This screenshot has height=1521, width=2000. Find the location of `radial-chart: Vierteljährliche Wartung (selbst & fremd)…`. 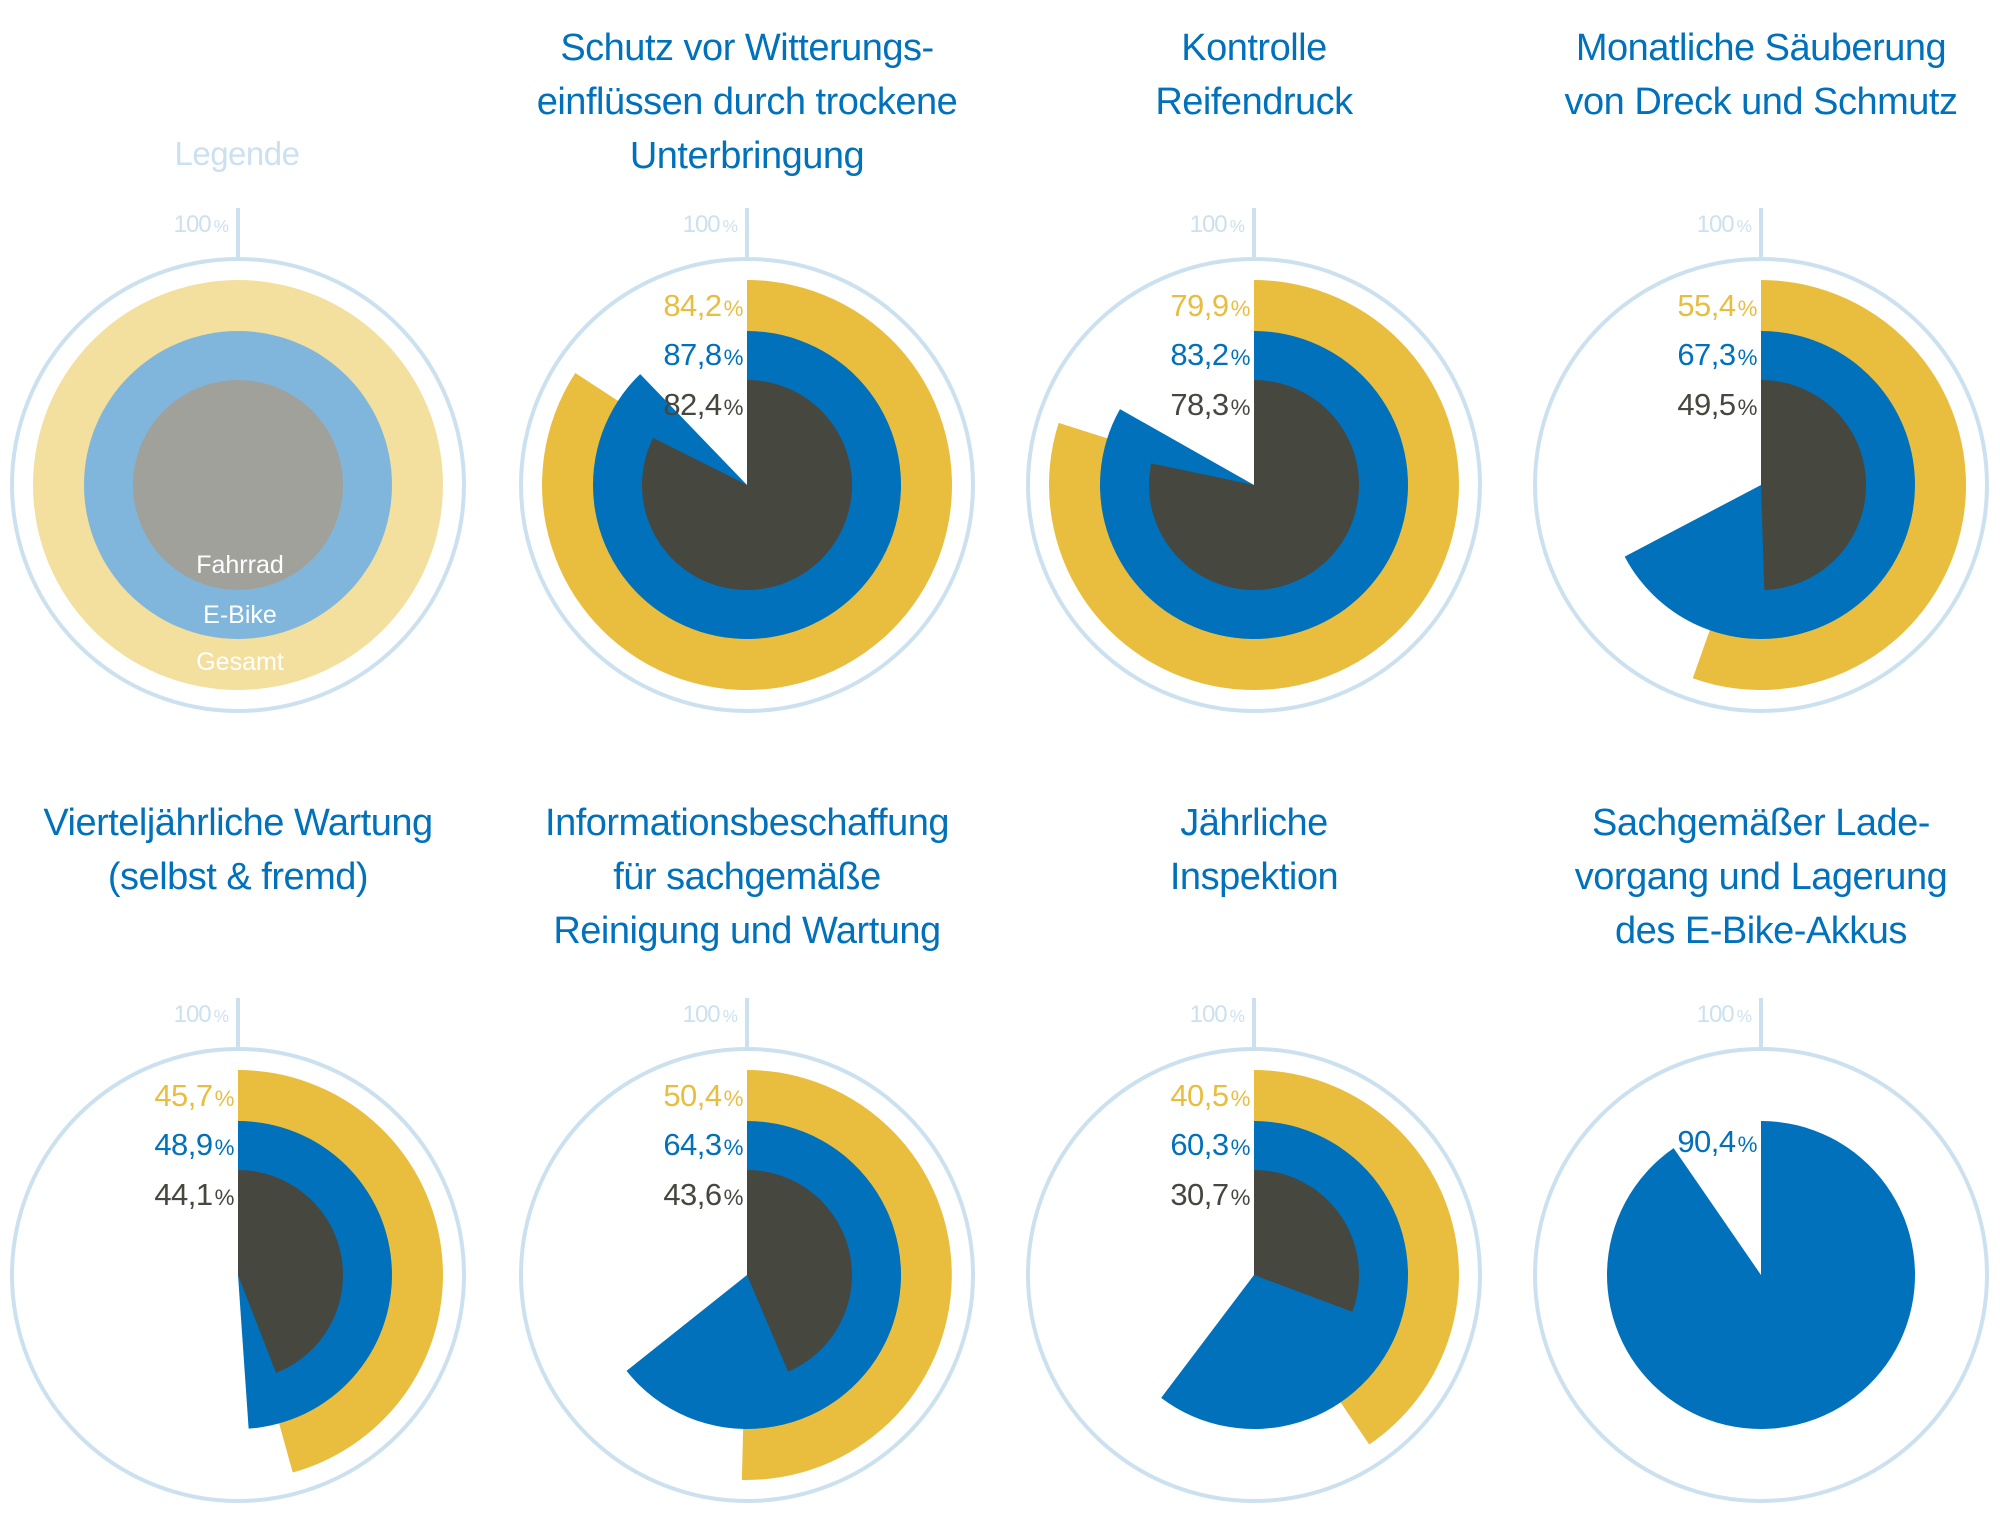

radial-chart: Vierteljährliche Wartung (selbst & fremd)… is located at coordinates (238, 1152).